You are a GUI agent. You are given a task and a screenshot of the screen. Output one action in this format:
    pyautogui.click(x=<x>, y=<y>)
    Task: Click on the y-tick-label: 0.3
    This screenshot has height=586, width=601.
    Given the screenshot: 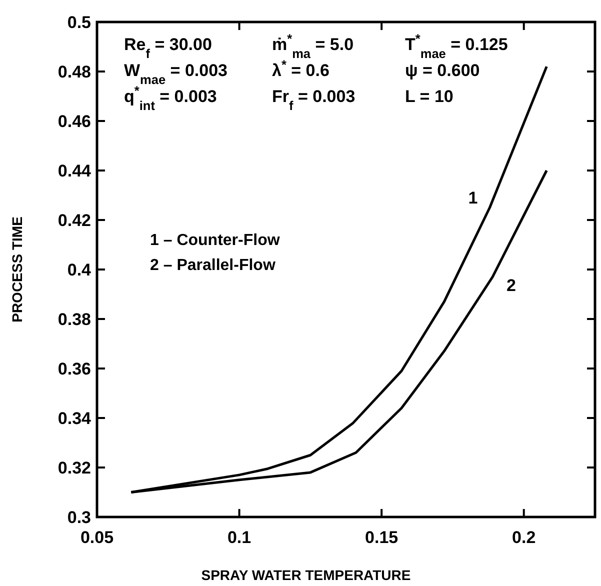 What is the action you would take?
    pyautogui.click(x=79, y=517)
    